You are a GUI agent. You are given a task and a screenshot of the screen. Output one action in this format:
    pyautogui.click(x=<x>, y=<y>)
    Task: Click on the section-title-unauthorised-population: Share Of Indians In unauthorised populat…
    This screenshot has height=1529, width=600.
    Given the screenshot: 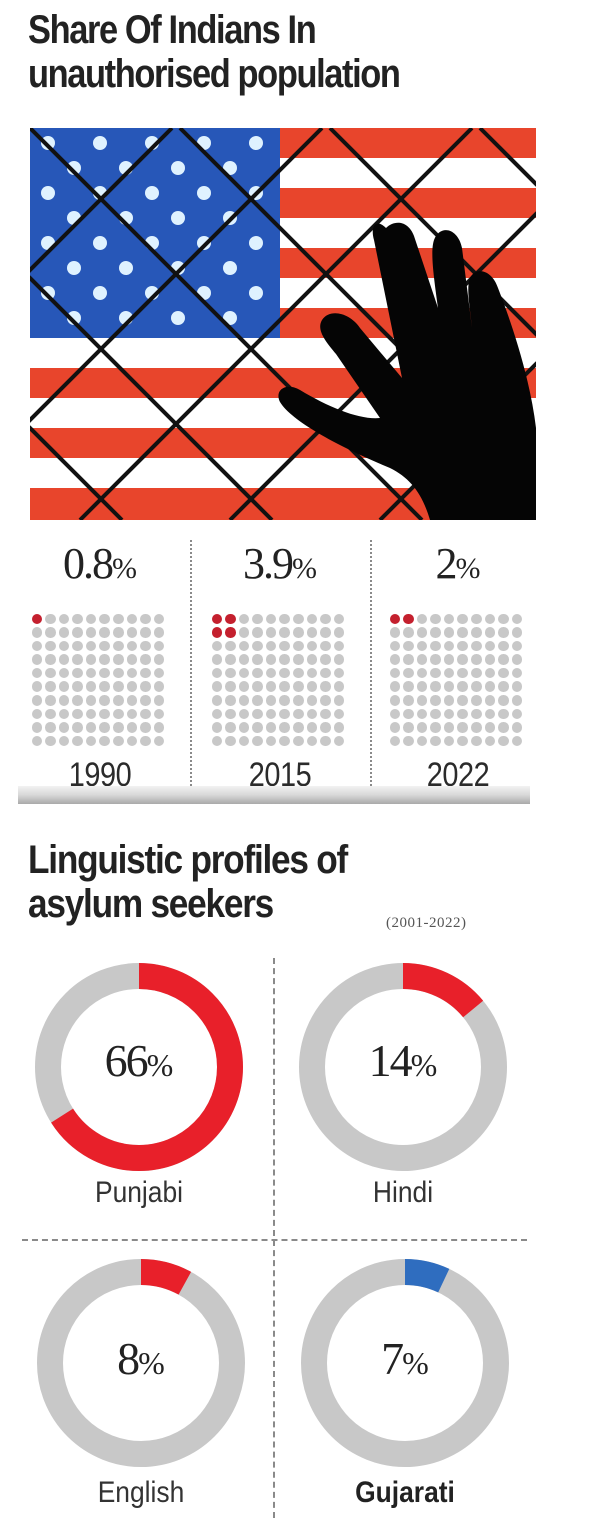 What is the action you would take?
    pyautogui.click(x=269, y=52)
    